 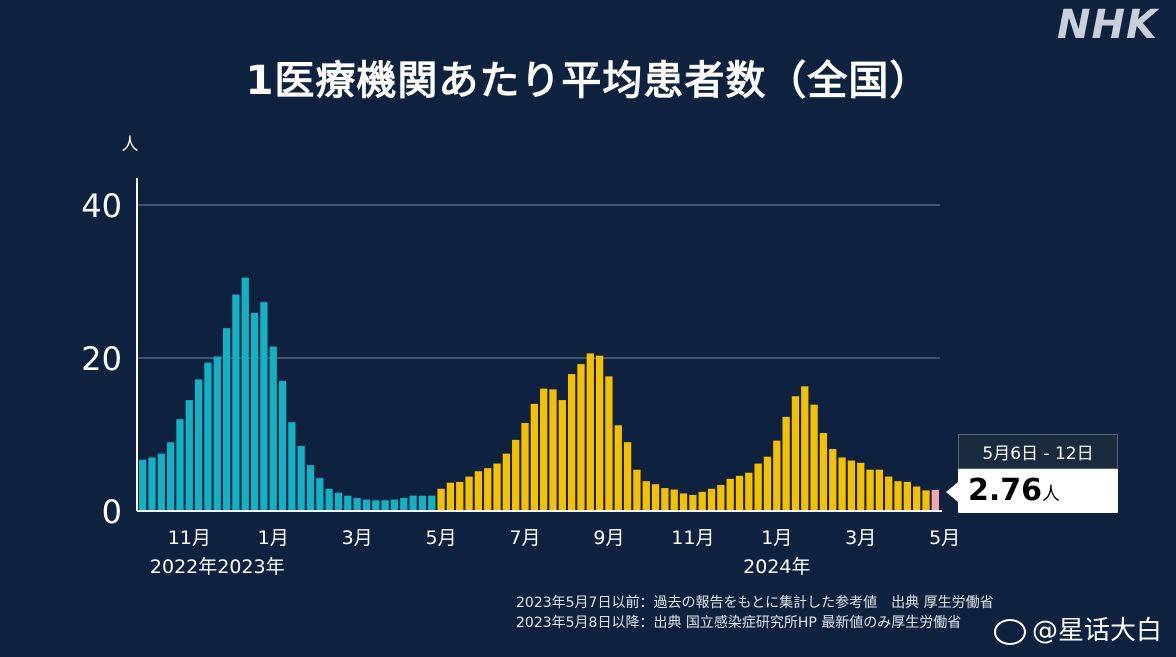 What do you see at coordinates (608, 538) in the screenshot?
I see `x-month-label: 9月` at bounding box center [608, 538].